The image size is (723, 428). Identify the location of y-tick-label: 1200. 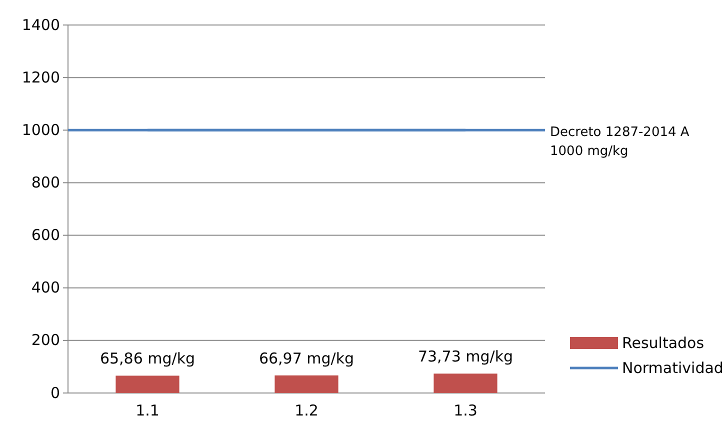
(41, 77).